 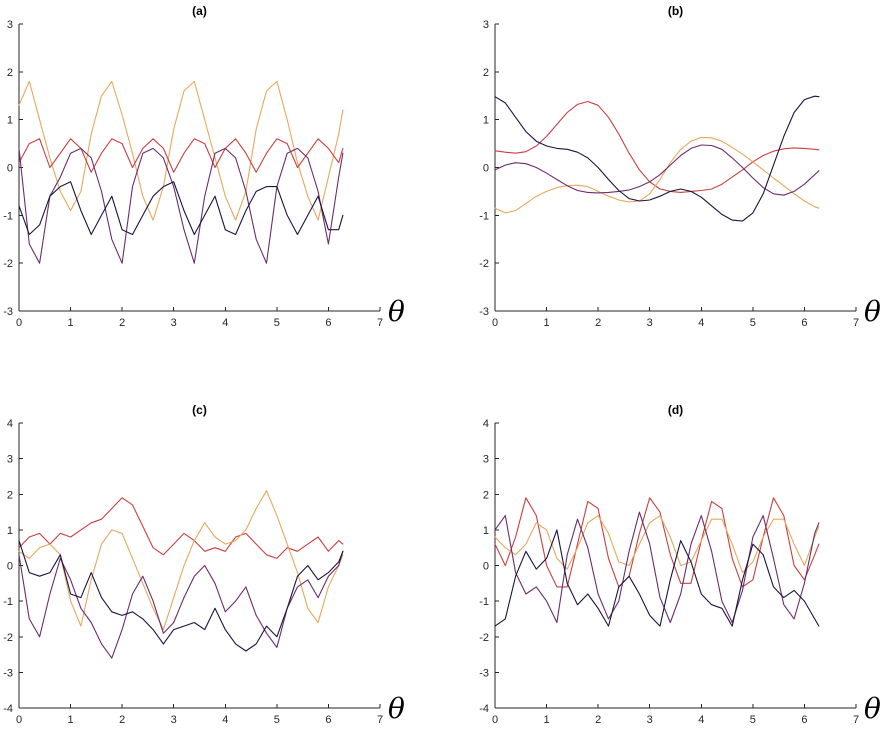 What do you see at coordinates (199, 410) in the screenshot?
I see `panel-title: (c)` at bounding box center [199, 410].